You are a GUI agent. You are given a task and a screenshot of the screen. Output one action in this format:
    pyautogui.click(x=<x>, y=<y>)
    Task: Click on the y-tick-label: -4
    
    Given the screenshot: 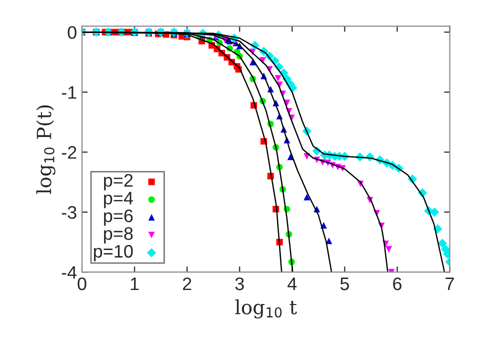 What is the action you would take?
    pyautogui.click(x=69, y=272)
    